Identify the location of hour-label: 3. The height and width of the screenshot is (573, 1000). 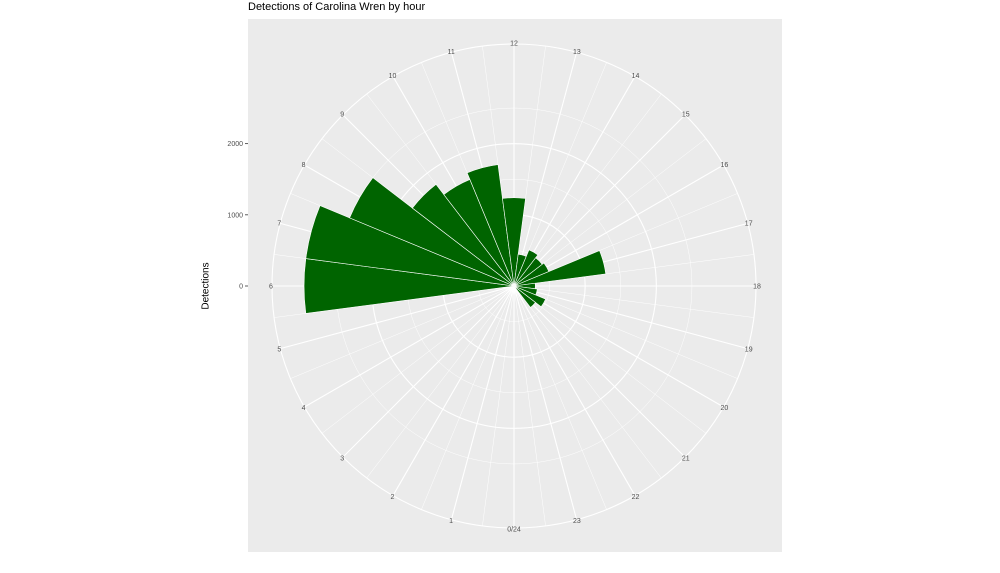
(342, 458).